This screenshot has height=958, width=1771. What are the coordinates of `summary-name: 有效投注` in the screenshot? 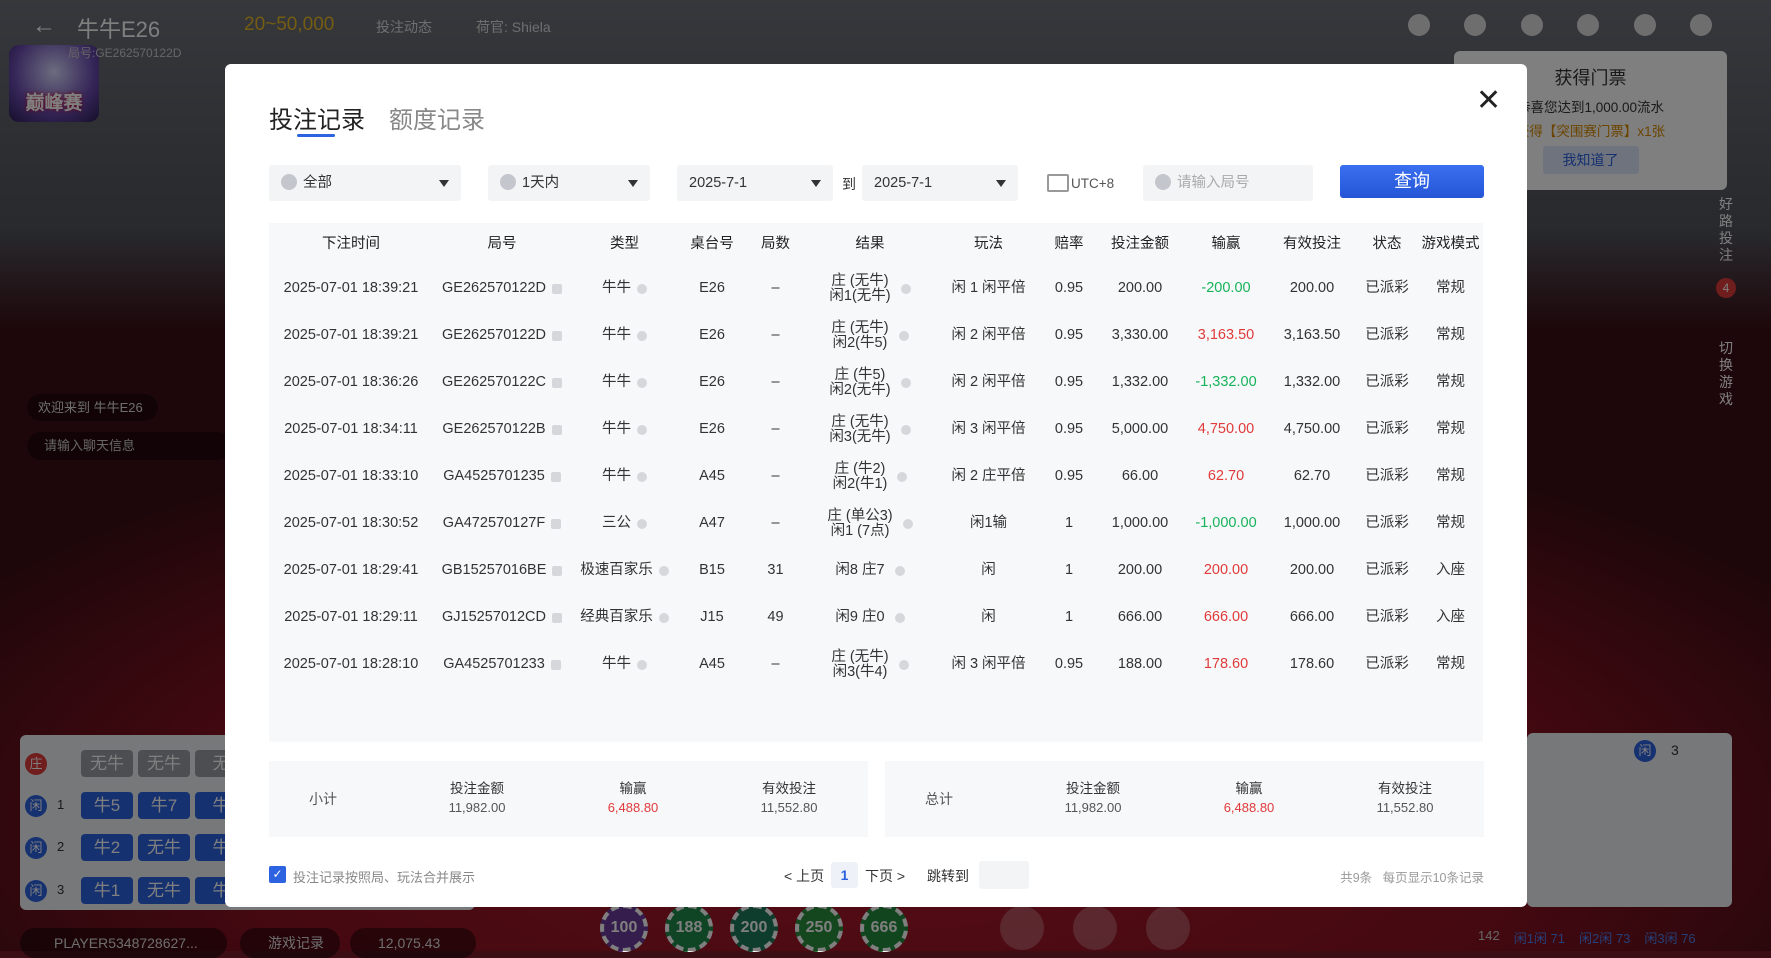 It's located at (789, 788).